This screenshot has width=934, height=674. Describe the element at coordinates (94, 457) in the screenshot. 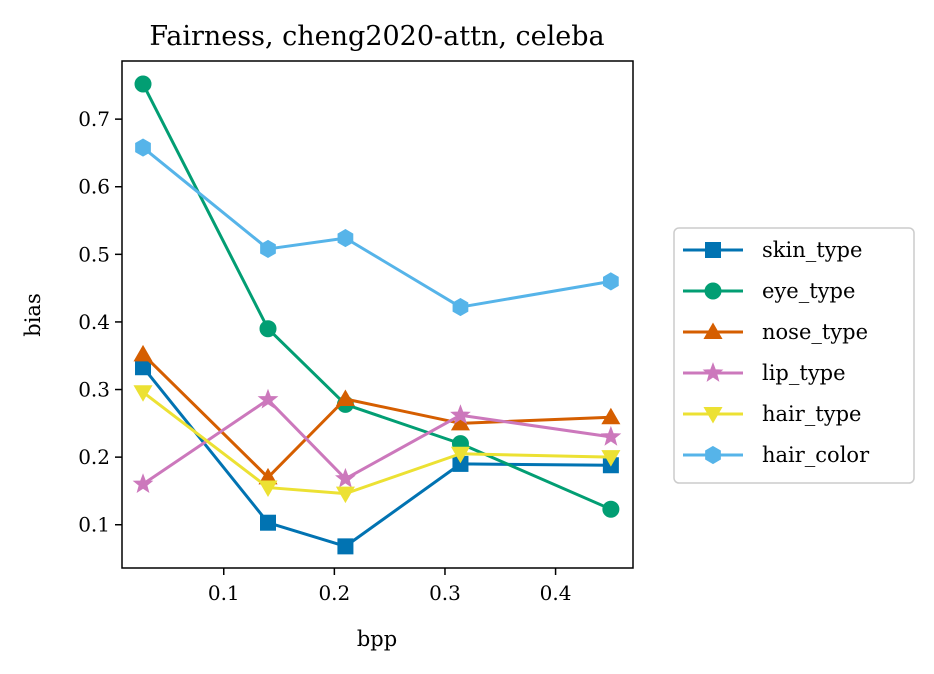

I see `y-tick-label: 0.2` at that location.